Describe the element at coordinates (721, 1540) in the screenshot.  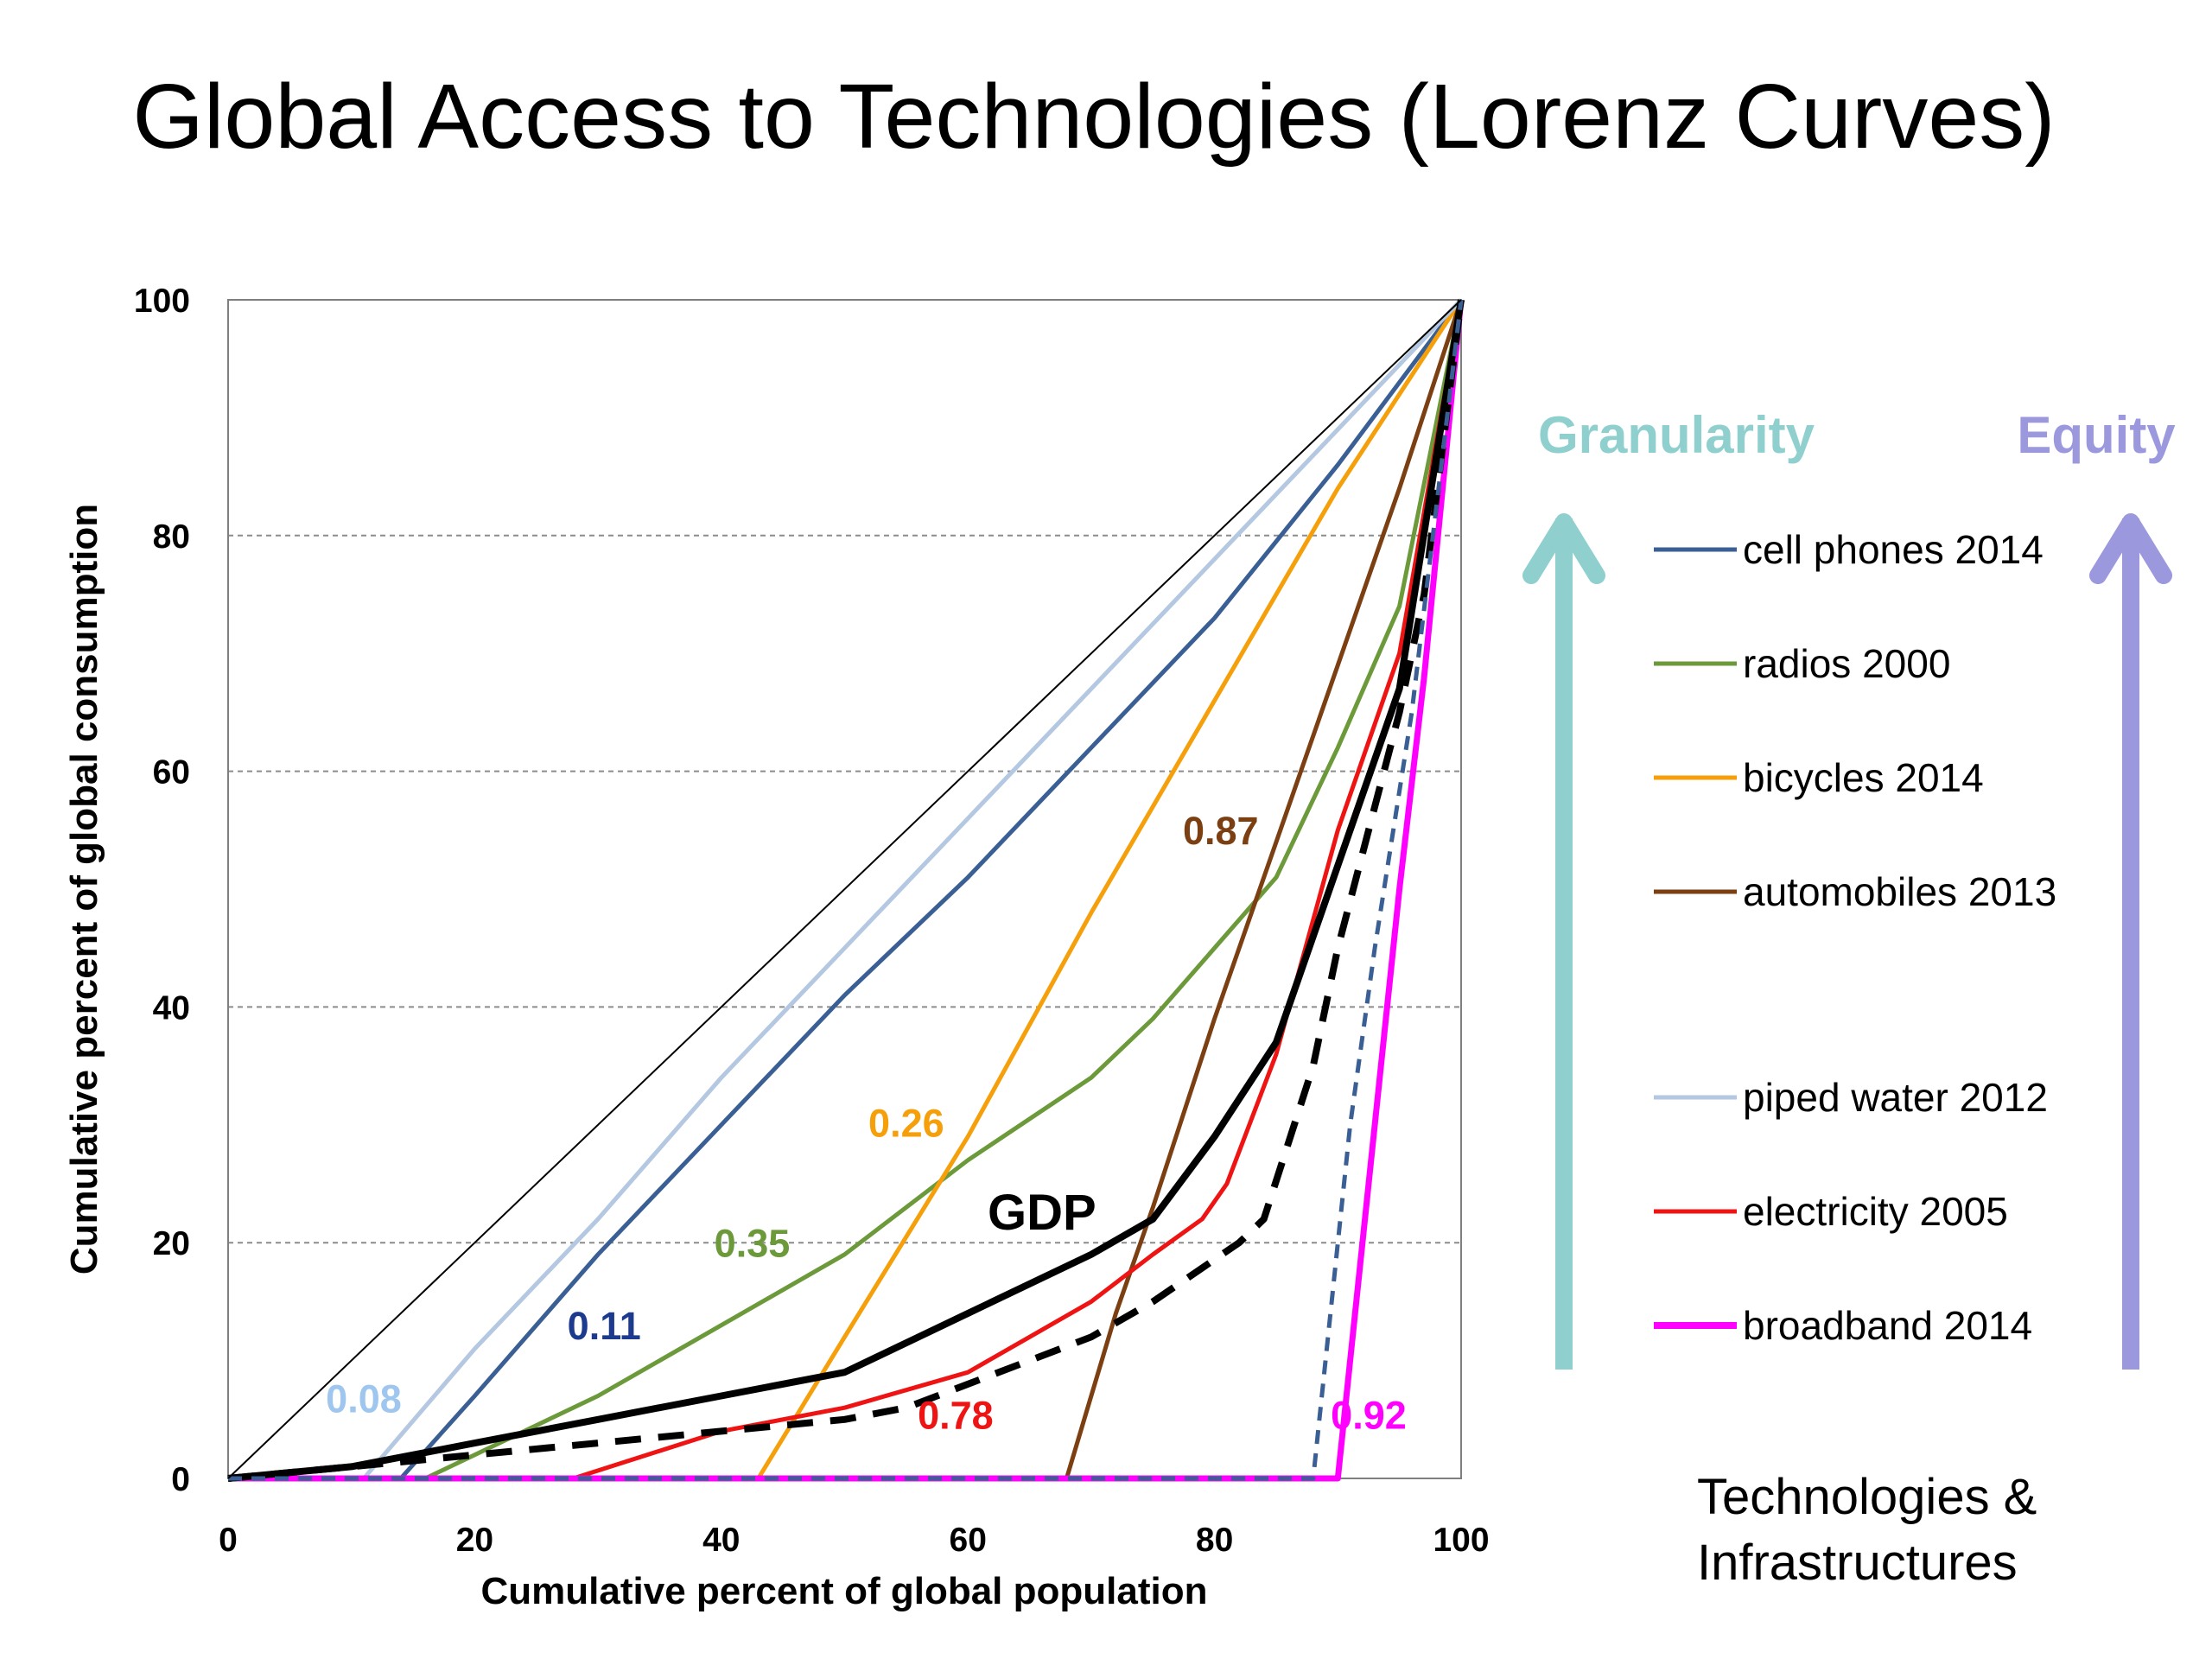
I see `x-tick-label: 40` at that location.